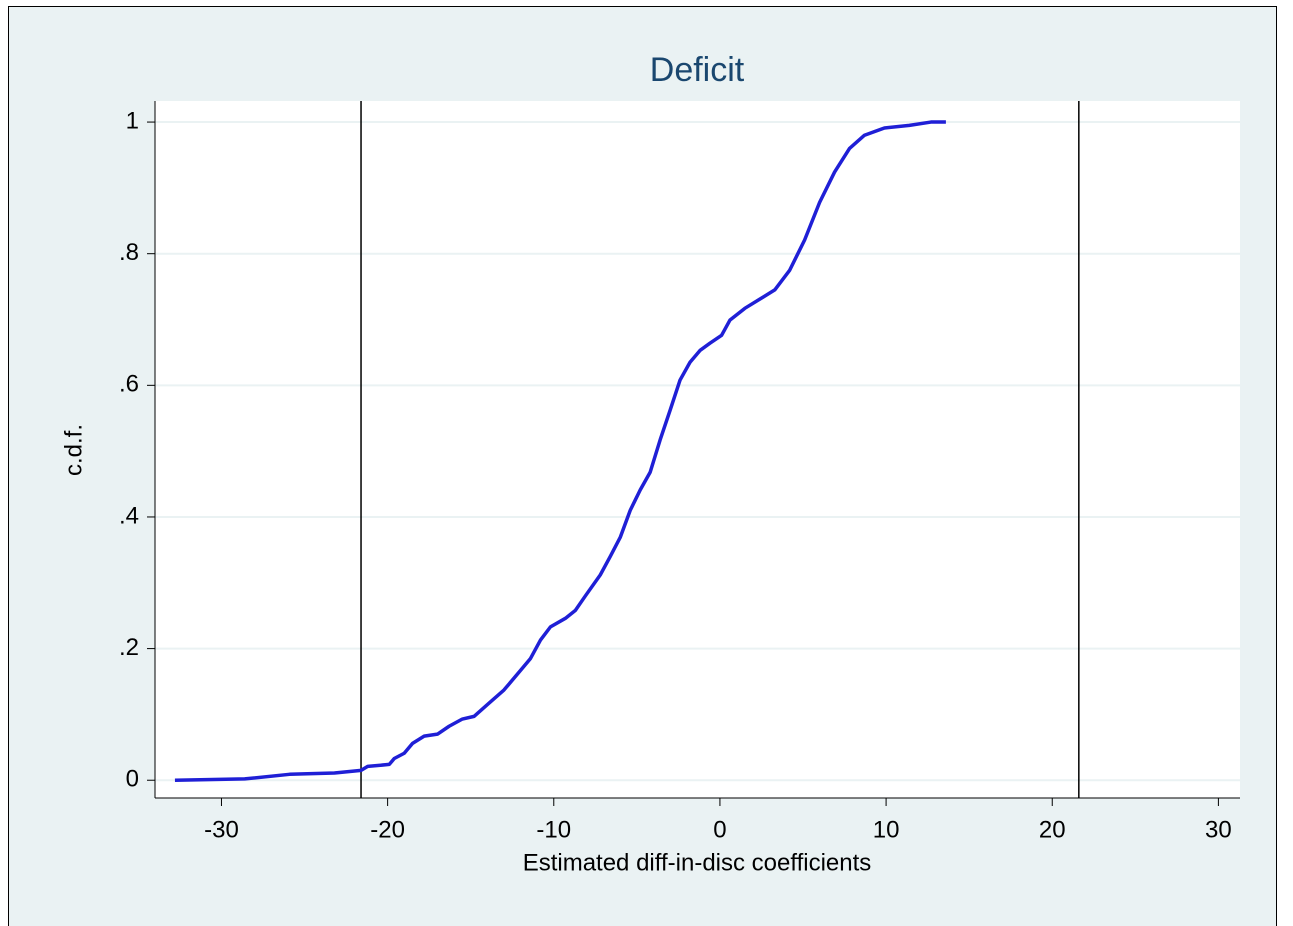 Image resolution: width=1293 pixels, height=926 pixels. Describe the element at coordinates (387, 829) in the screenshot. I see `x-tick-label: -20` at that location.